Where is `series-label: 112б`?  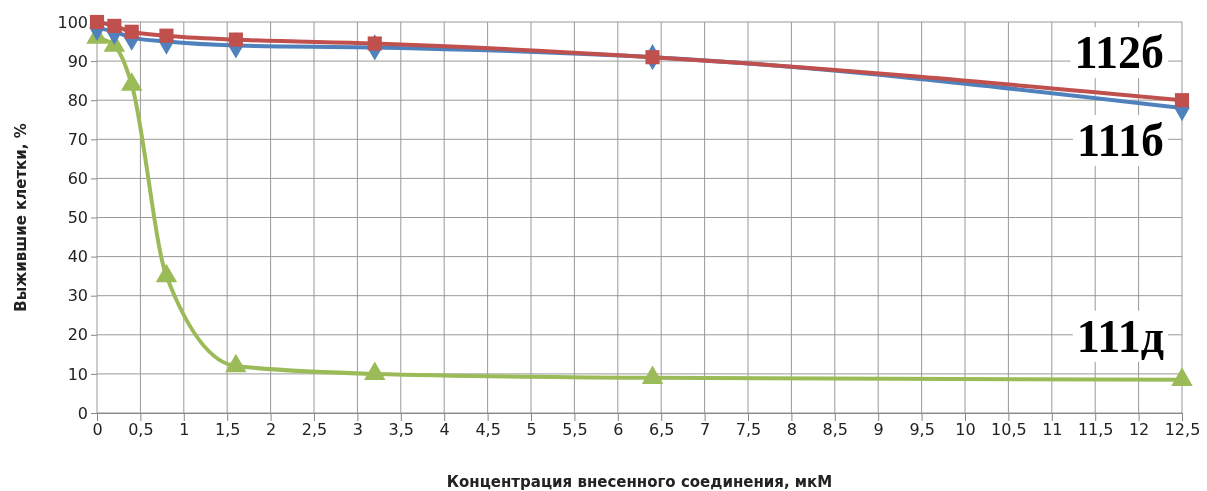 series-label: 112б is located at coordinates (1119, 53).